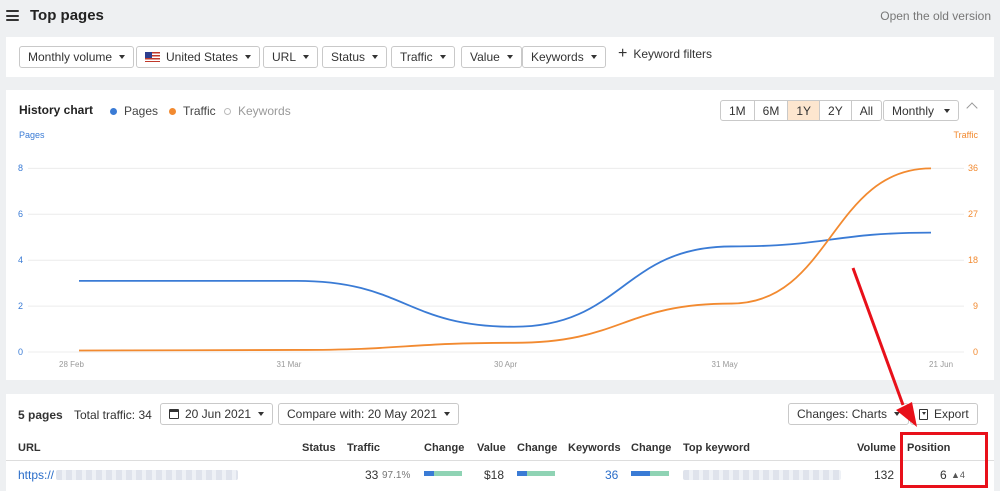 The height and width of the screenshot is (491, 1000). I want to click on legend-item-traffic: Traffic, so click(192, 111).